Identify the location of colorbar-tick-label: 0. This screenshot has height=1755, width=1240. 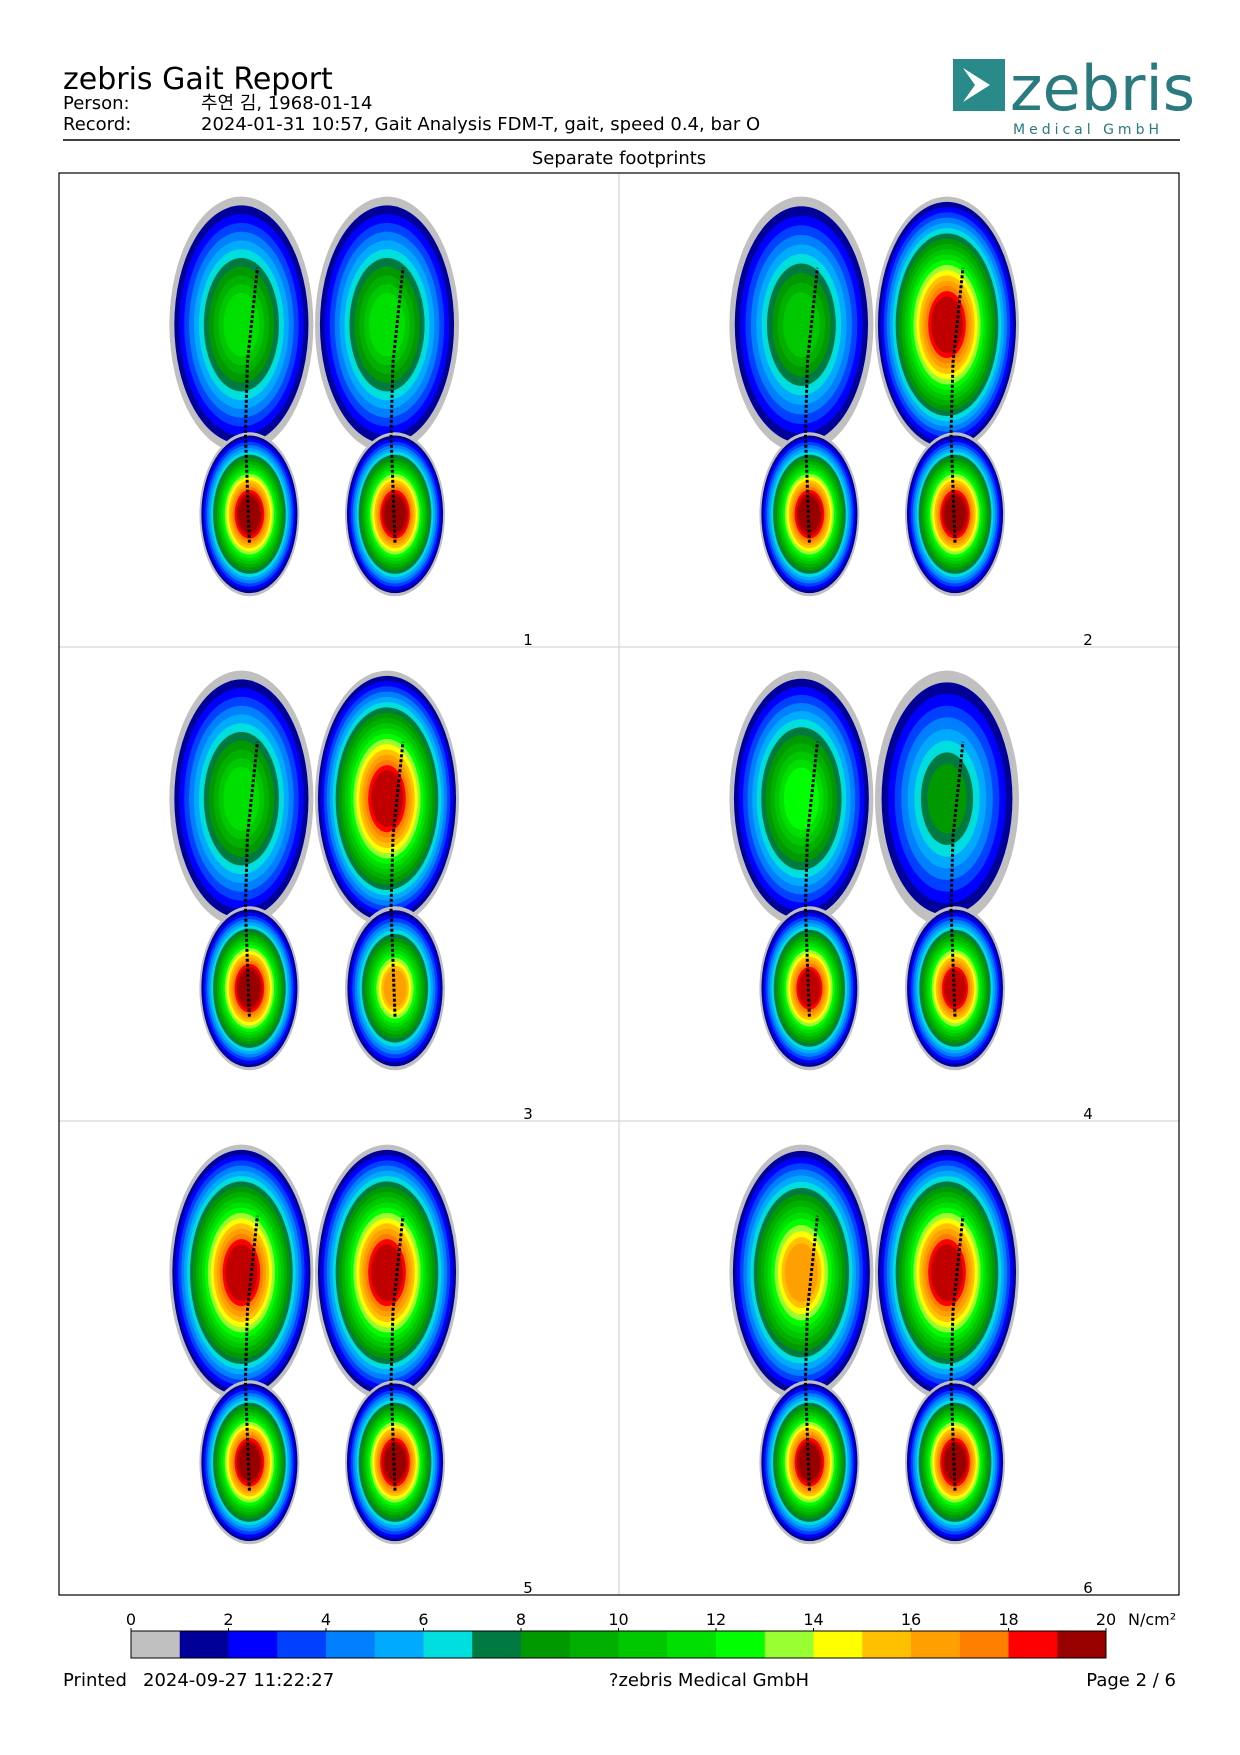
(131, 1619).